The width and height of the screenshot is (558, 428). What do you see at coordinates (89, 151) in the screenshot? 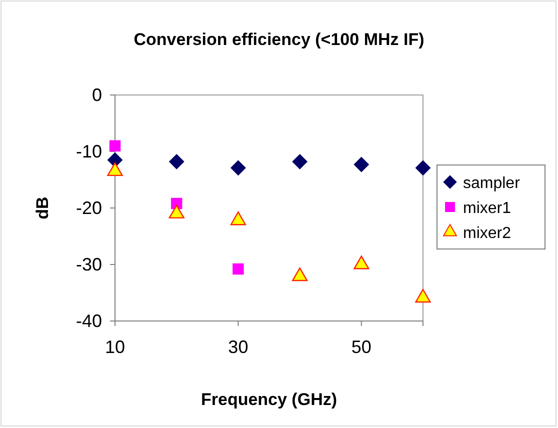
I see `y-tick-label: -10` at bounding box center [89, 151].